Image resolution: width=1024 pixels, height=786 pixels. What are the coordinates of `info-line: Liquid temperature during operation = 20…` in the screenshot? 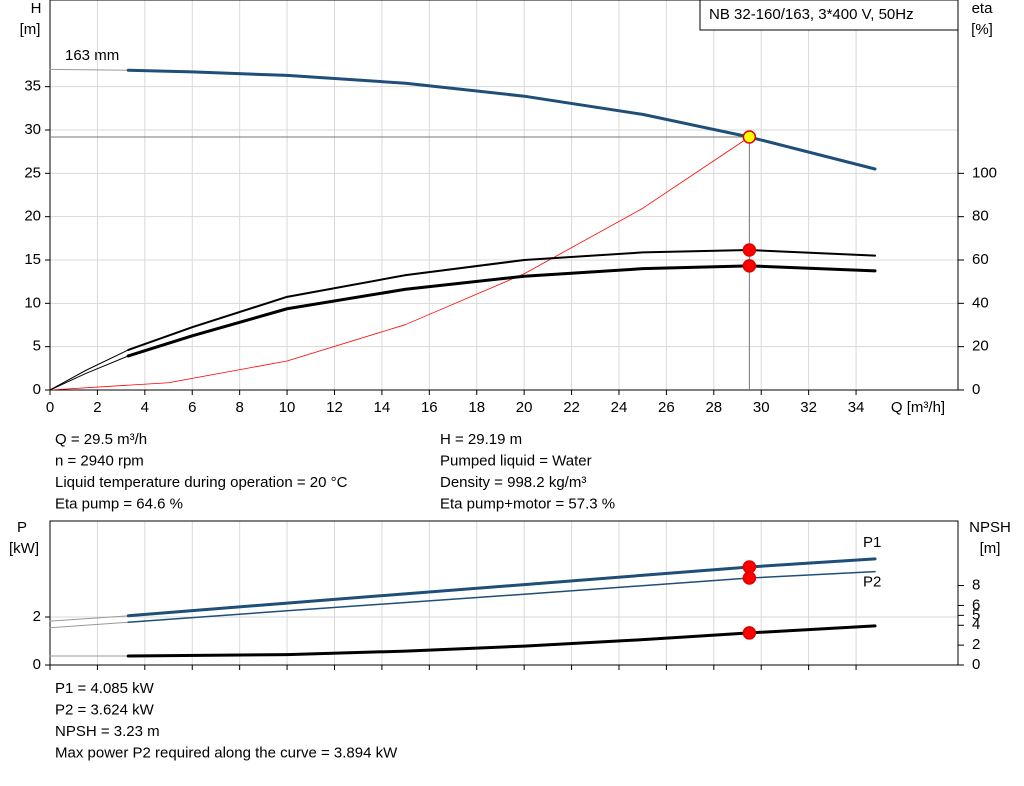 It's located at (201, 482).